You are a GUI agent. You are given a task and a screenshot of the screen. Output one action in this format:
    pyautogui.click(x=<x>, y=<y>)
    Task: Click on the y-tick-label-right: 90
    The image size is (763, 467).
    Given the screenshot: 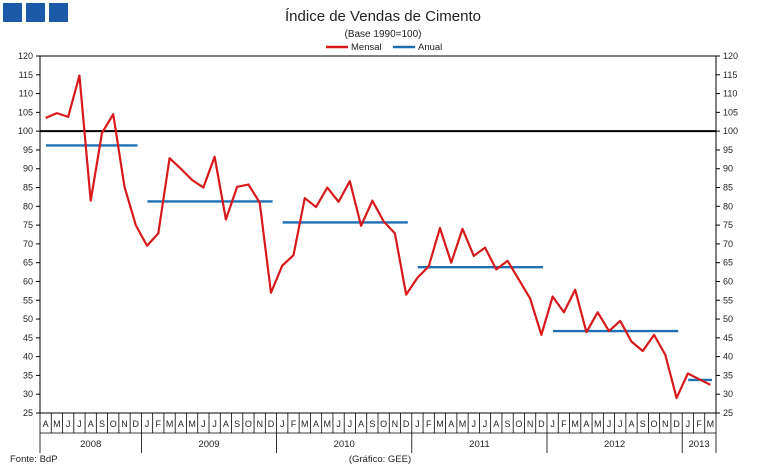 What is the action you would take?
    pyautogui.click(x=728, y=169)
    